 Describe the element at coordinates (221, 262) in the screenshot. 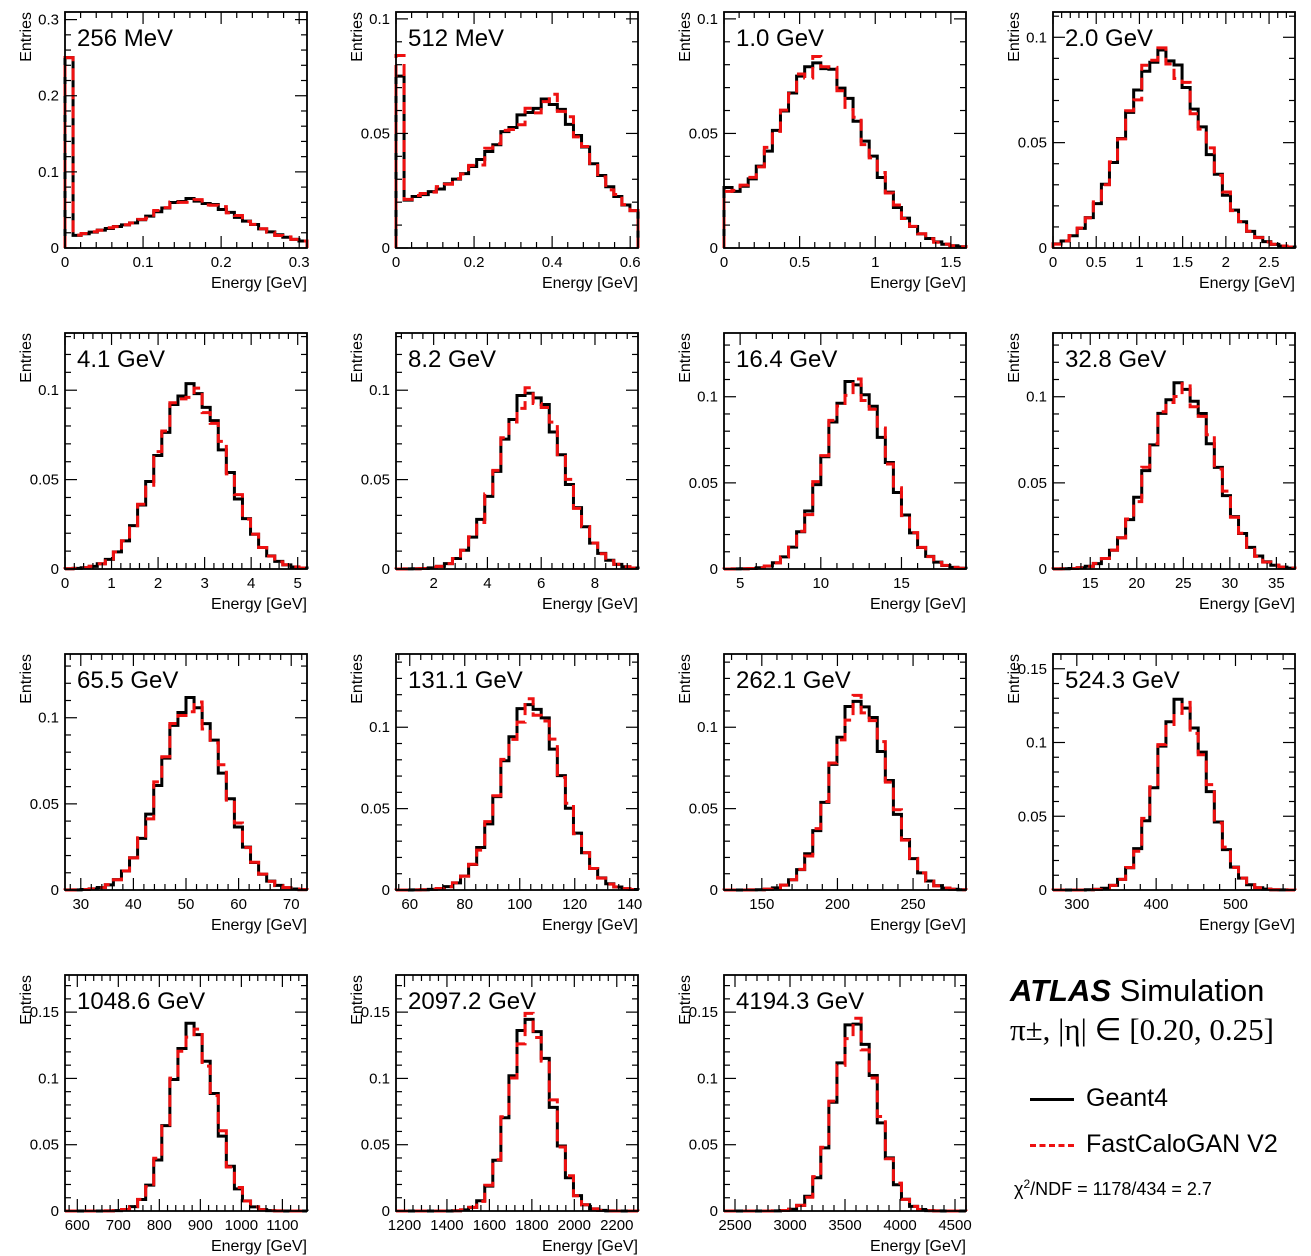

I see `x-tick-label: 0.2` at that location.